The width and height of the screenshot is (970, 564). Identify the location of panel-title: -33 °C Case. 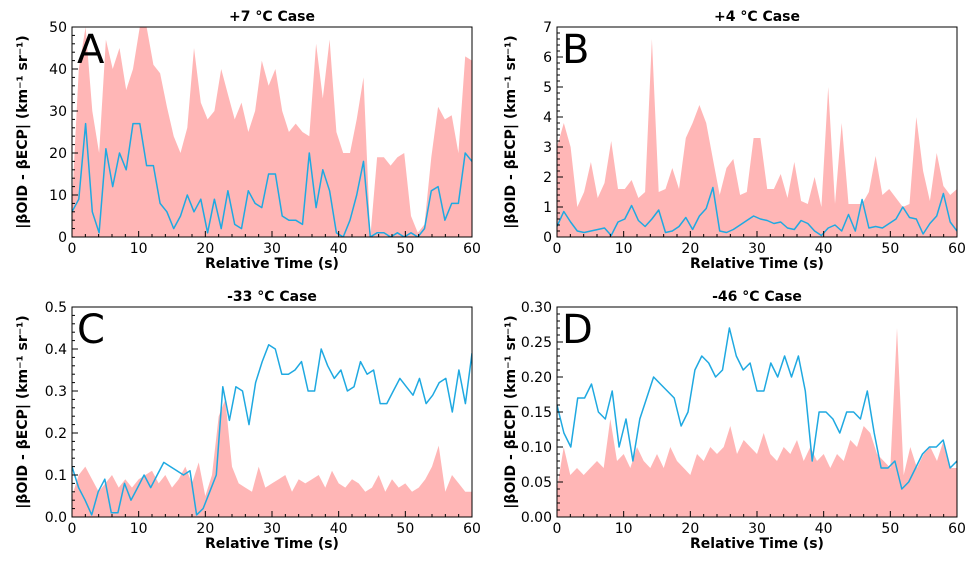
(272, 297).